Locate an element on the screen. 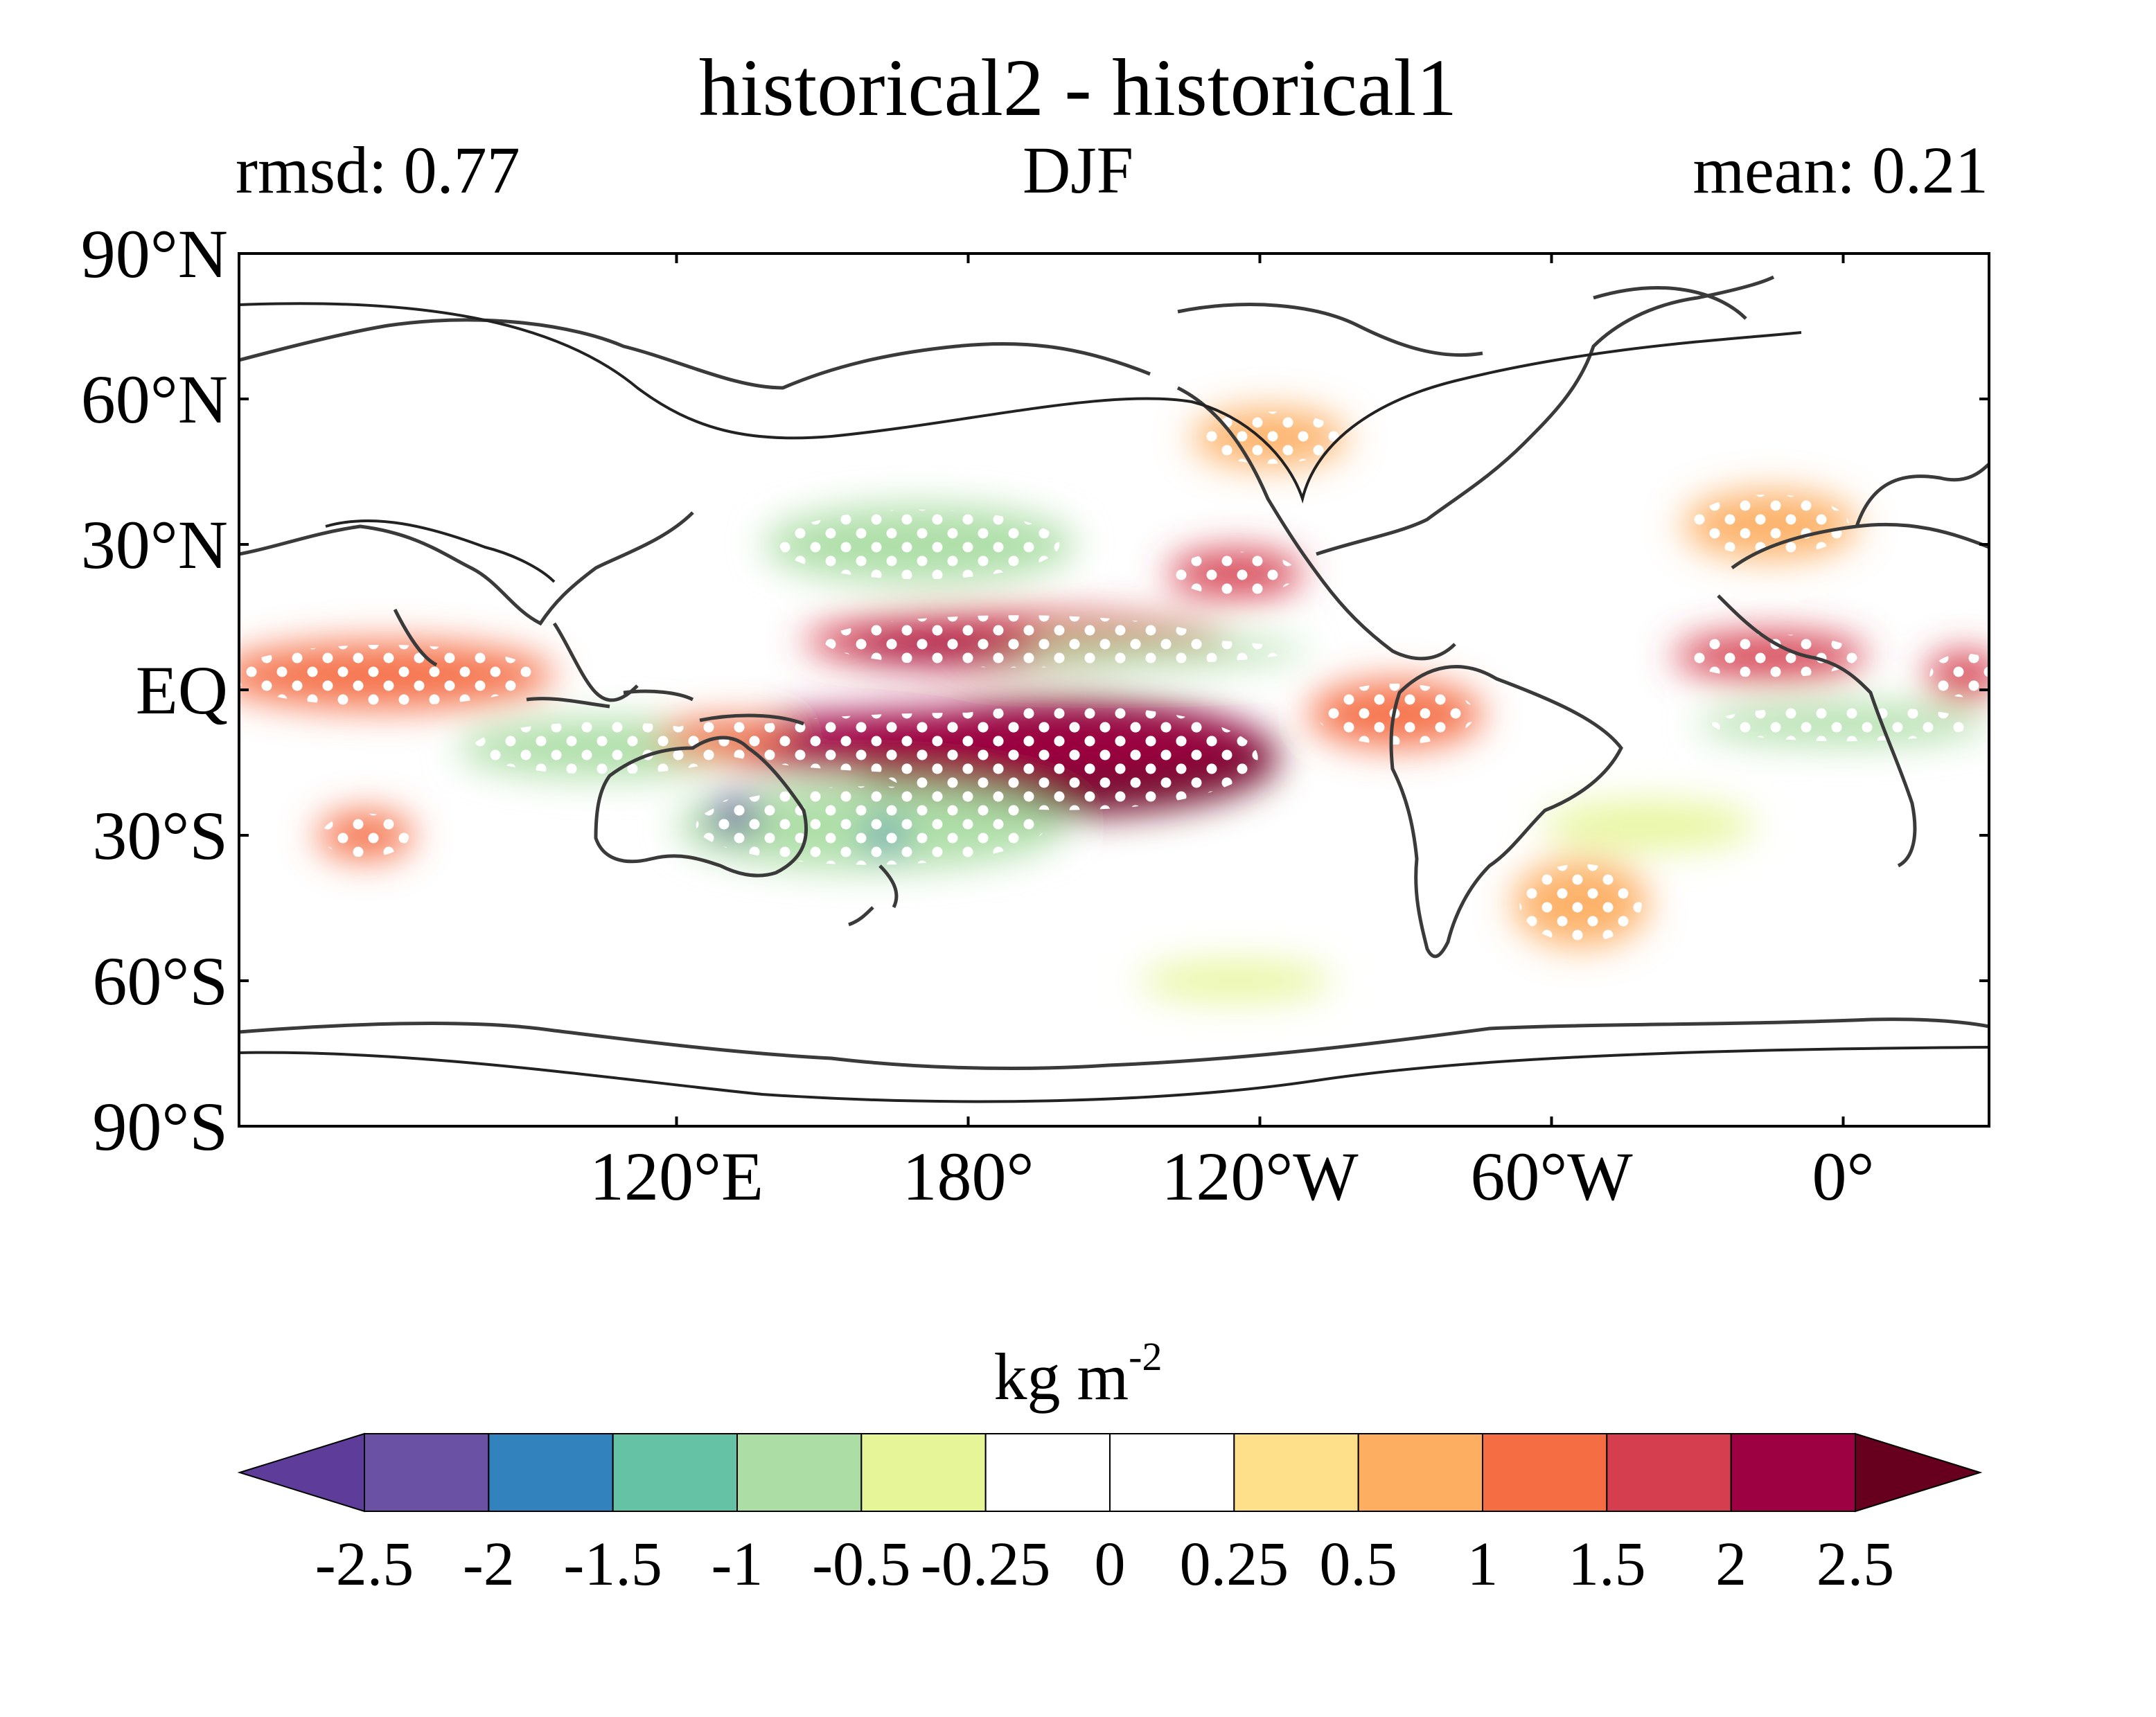 Image resolution: width=2156 pixels, height=1717 pixels. colorbar-tick-label: 0.25 is located at coordinates (1234, 1565).